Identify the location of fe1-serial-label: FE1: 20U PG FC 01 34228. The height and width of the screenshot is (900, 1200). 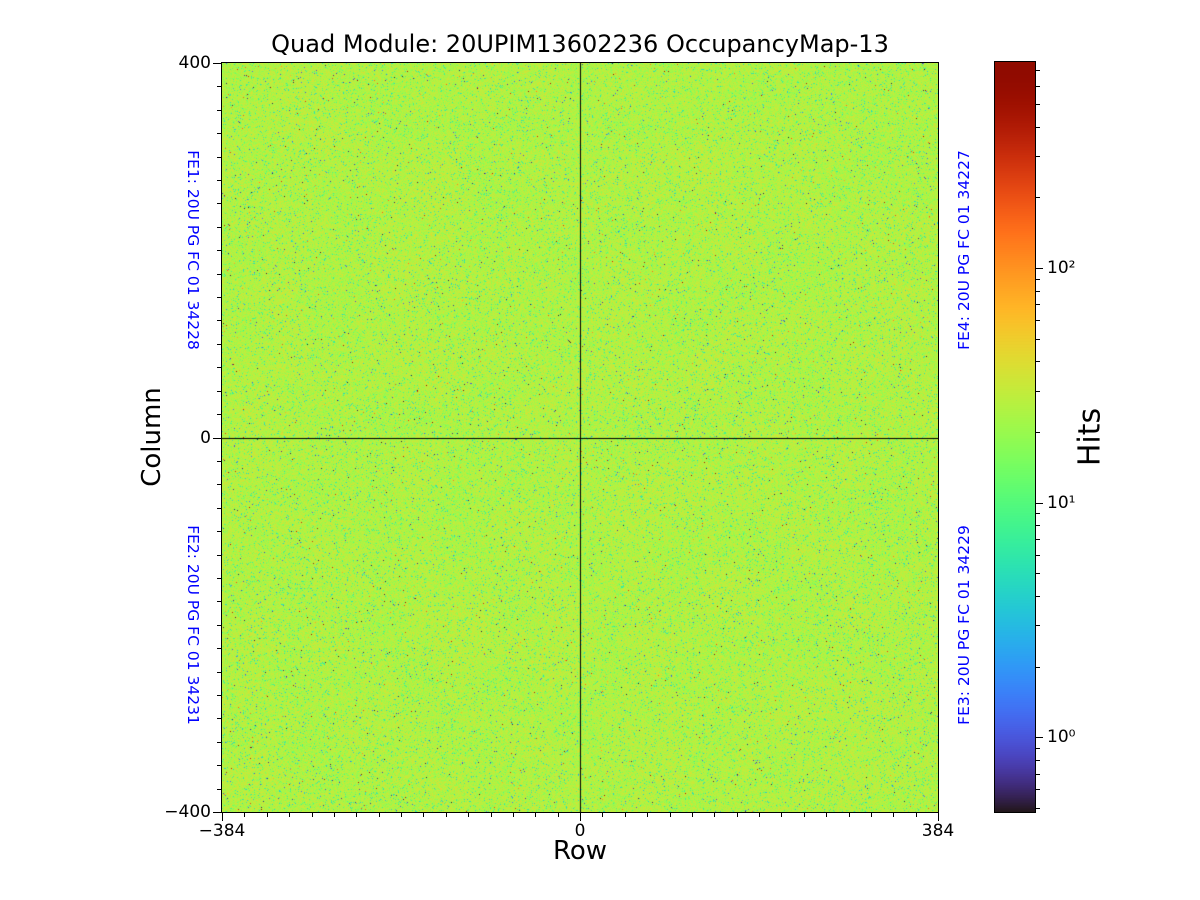
(193, 250).